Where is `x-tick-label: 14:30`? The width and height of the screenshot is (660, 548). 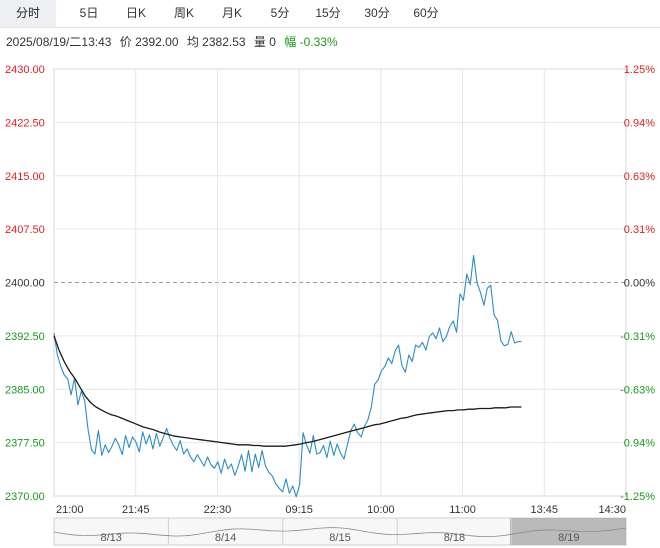 x-tick-label: 14:30 is located at coordinates (612, 510).